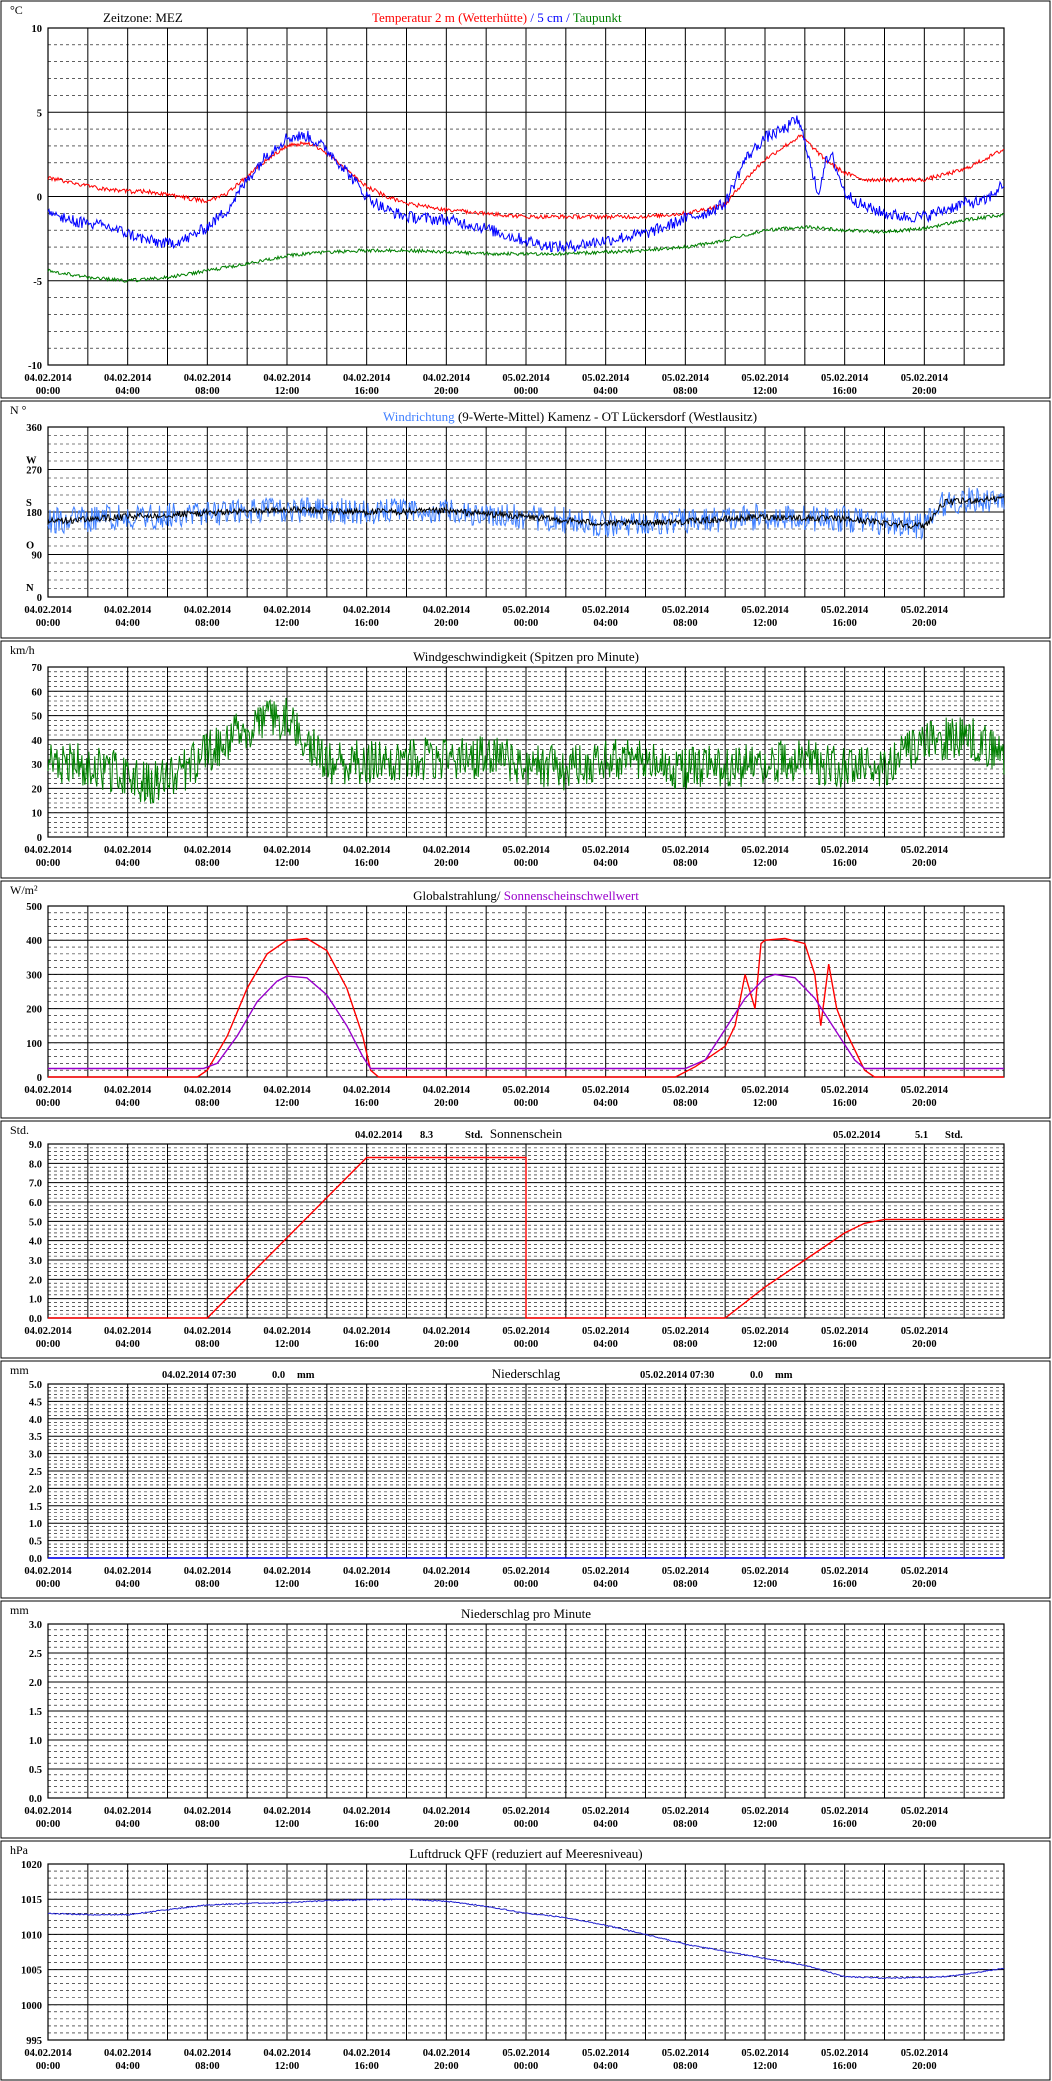 This screenshot has width=1052, height=2081. I want to click on y-tick-label: -5, so click(37, 282).